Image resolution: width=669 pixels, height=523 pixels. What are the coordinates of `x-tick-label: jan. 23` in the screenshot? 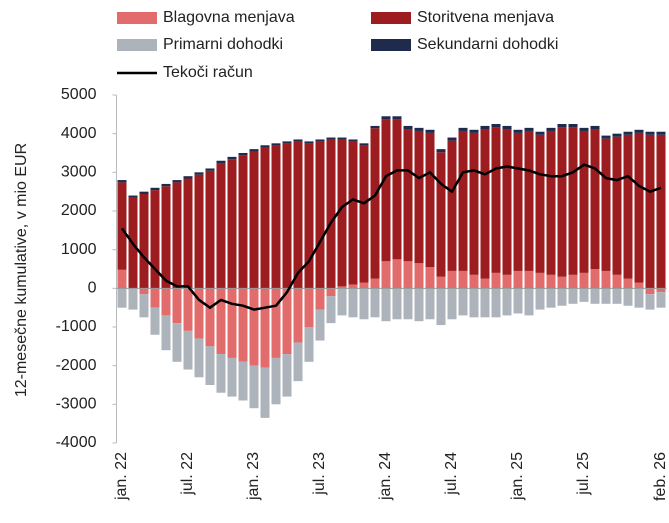 It's located at (253, 476).